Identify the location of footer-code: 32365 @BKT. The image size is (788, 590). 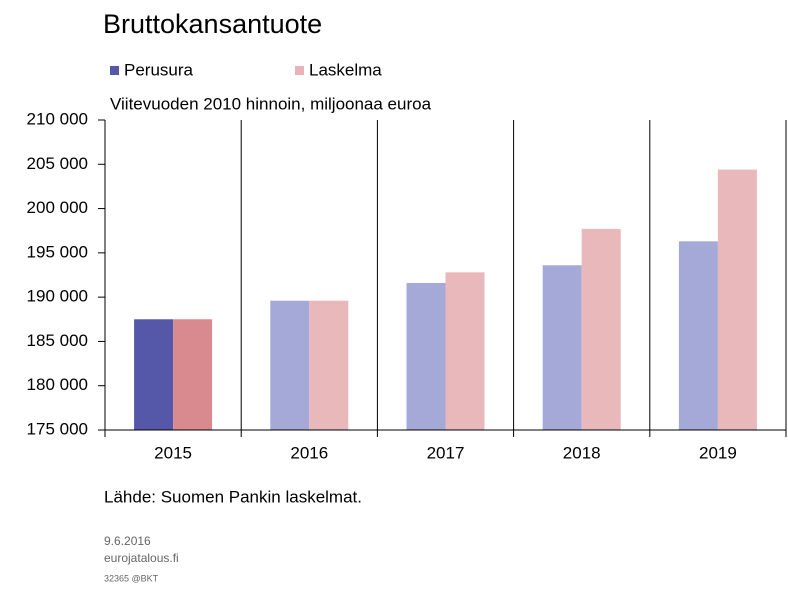
(131, 578).